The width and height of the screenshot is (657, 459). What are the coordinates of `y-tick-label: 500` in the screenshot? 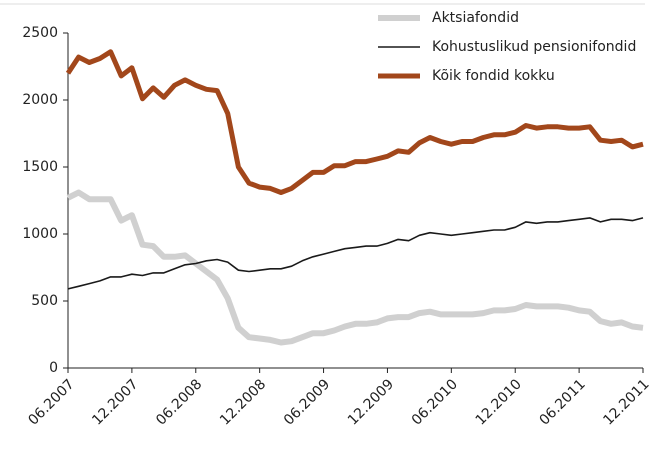 It's located at (44, 301).